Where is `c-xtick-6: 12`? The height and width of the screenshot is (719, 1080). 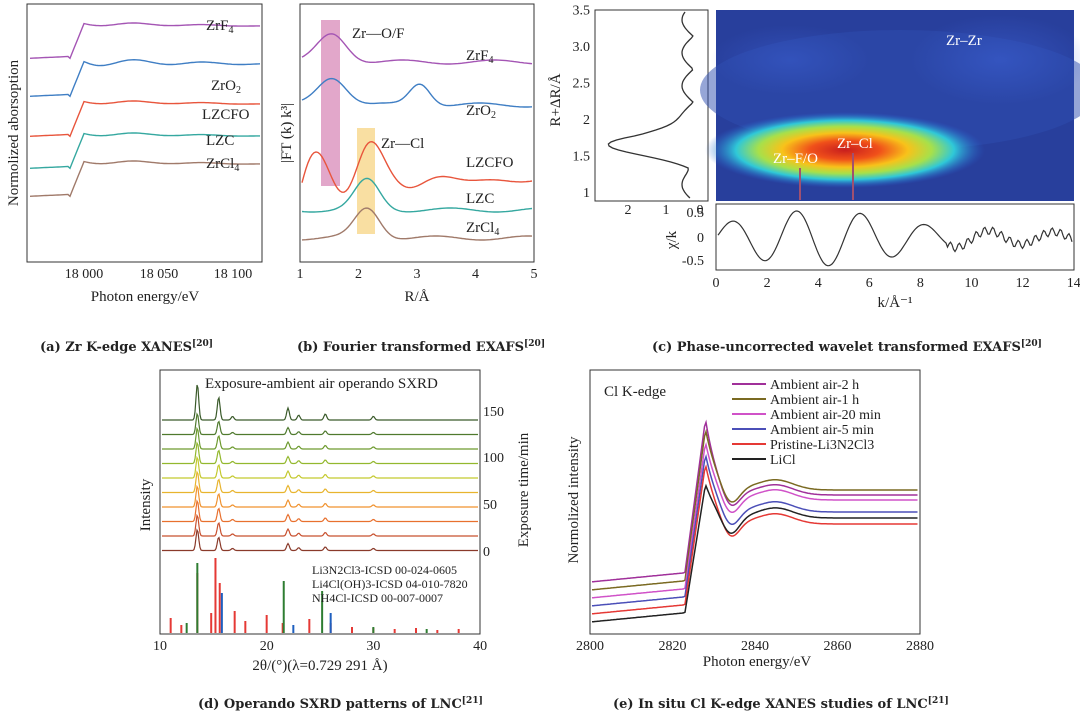
c-xtick-6: 12 is located at coordinates (1023, 283).